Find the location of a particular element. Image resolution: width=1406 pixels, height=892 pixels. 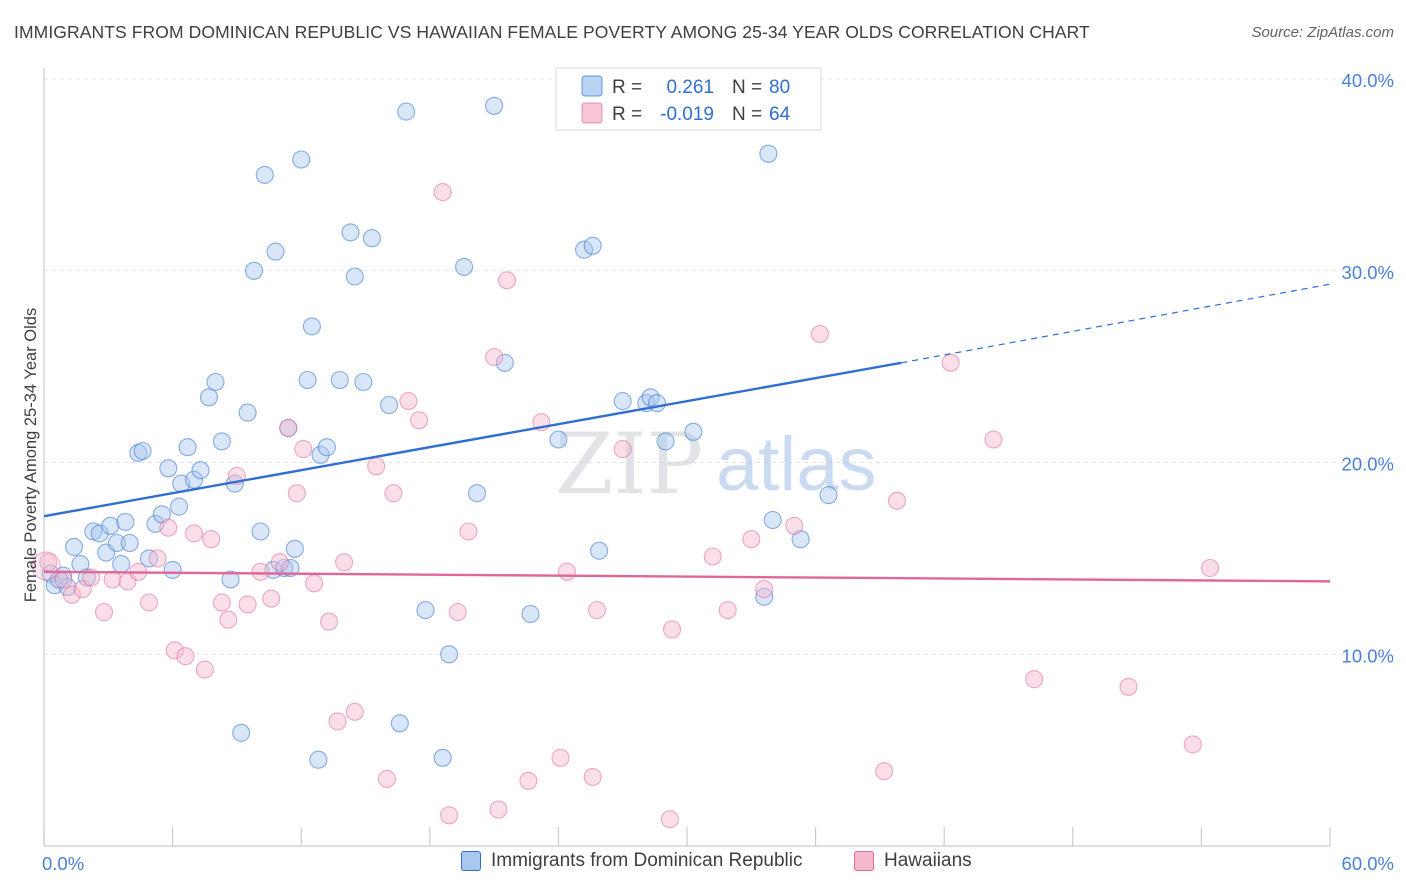

y-tick-label-0: 10.0% is located at coordinates (1368, 655).